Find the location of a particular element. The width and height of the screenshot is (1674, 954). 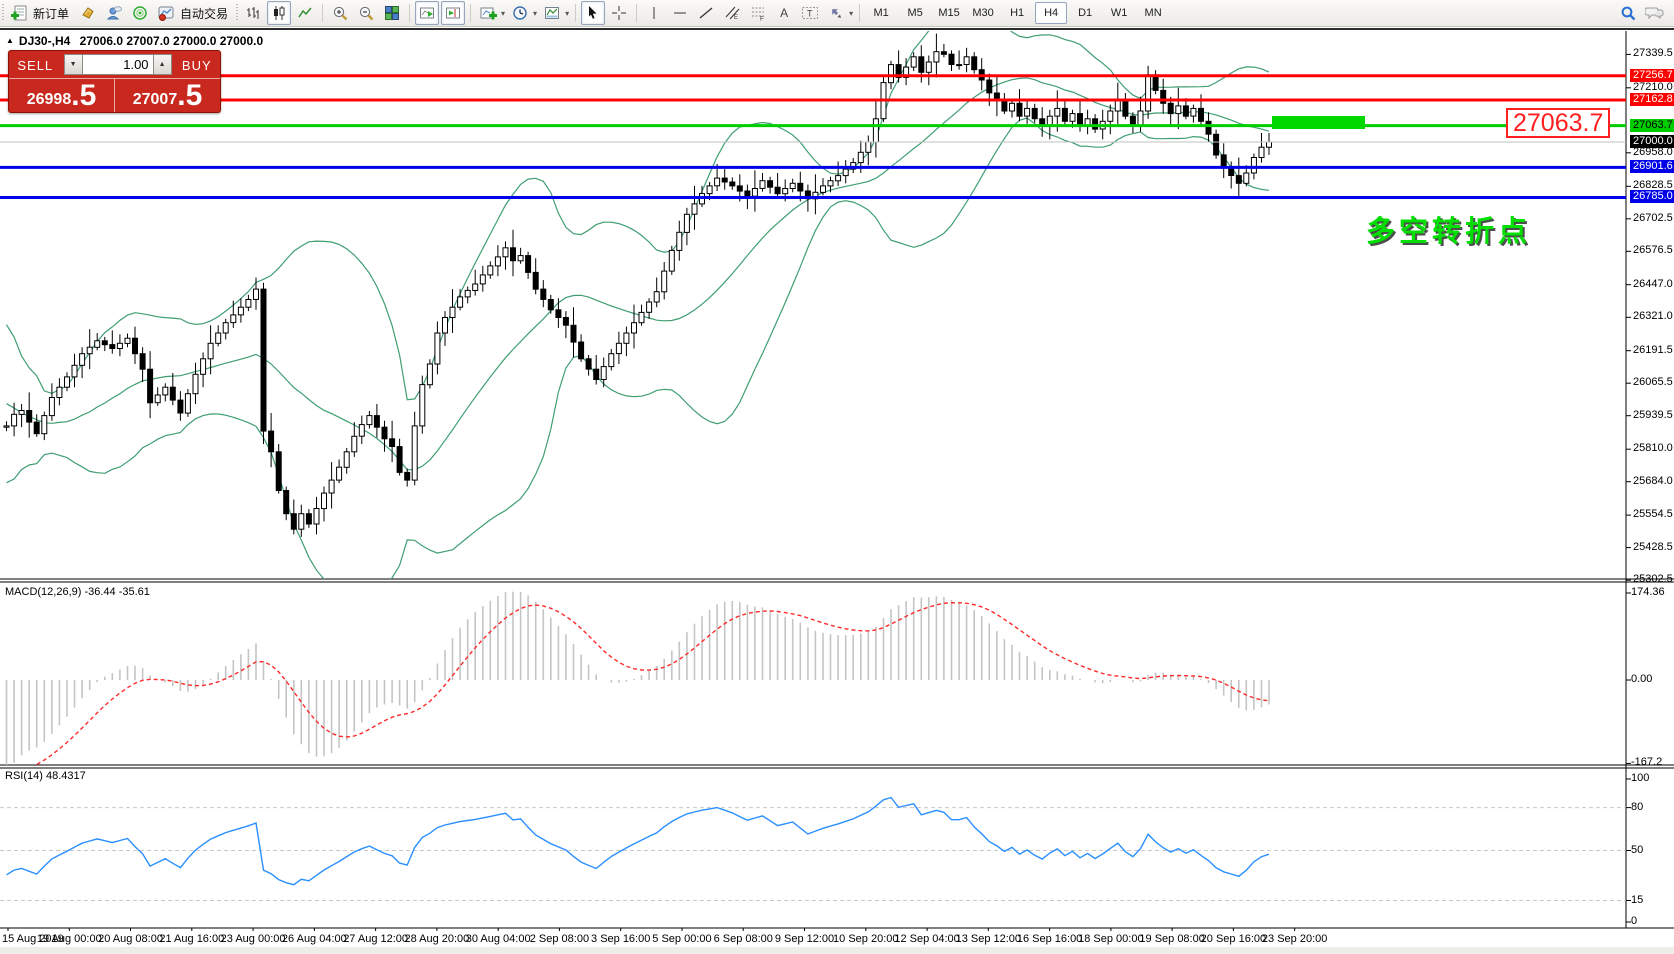

macd-indicator-label: MACD(12,26,9) -36.44 -35.61 is located at coordinates (77, 592).